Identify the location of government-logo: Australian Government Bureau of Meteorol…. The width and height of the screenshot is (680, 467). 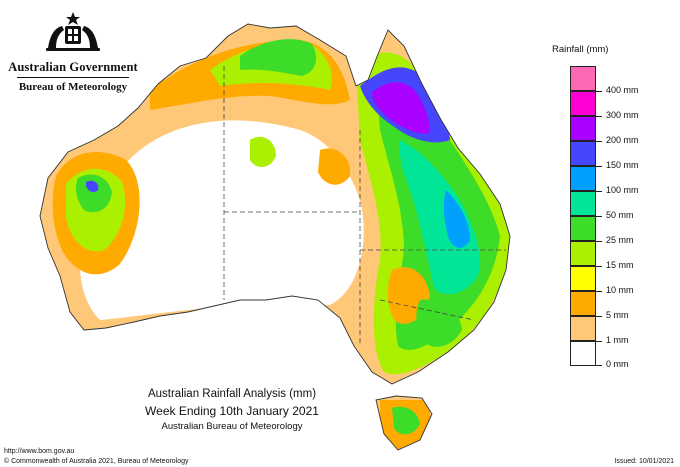
(73, 50).